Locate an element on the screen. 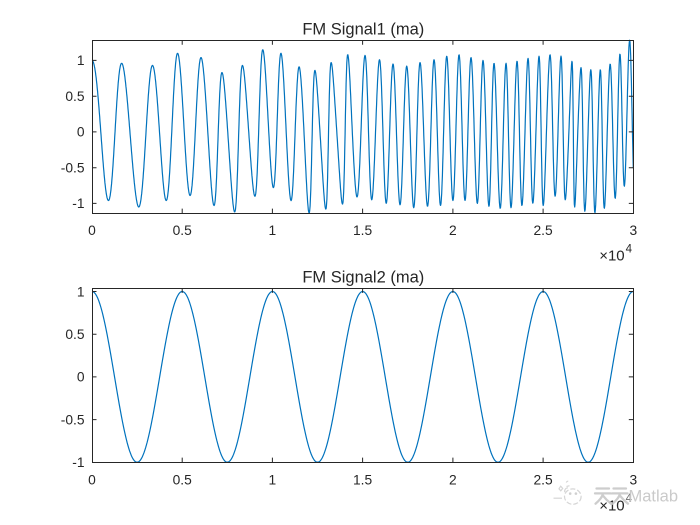 This screenshot has width=700, height=525. svg-text: FM Signal1 (ma) is located at coordinates (363, 30).